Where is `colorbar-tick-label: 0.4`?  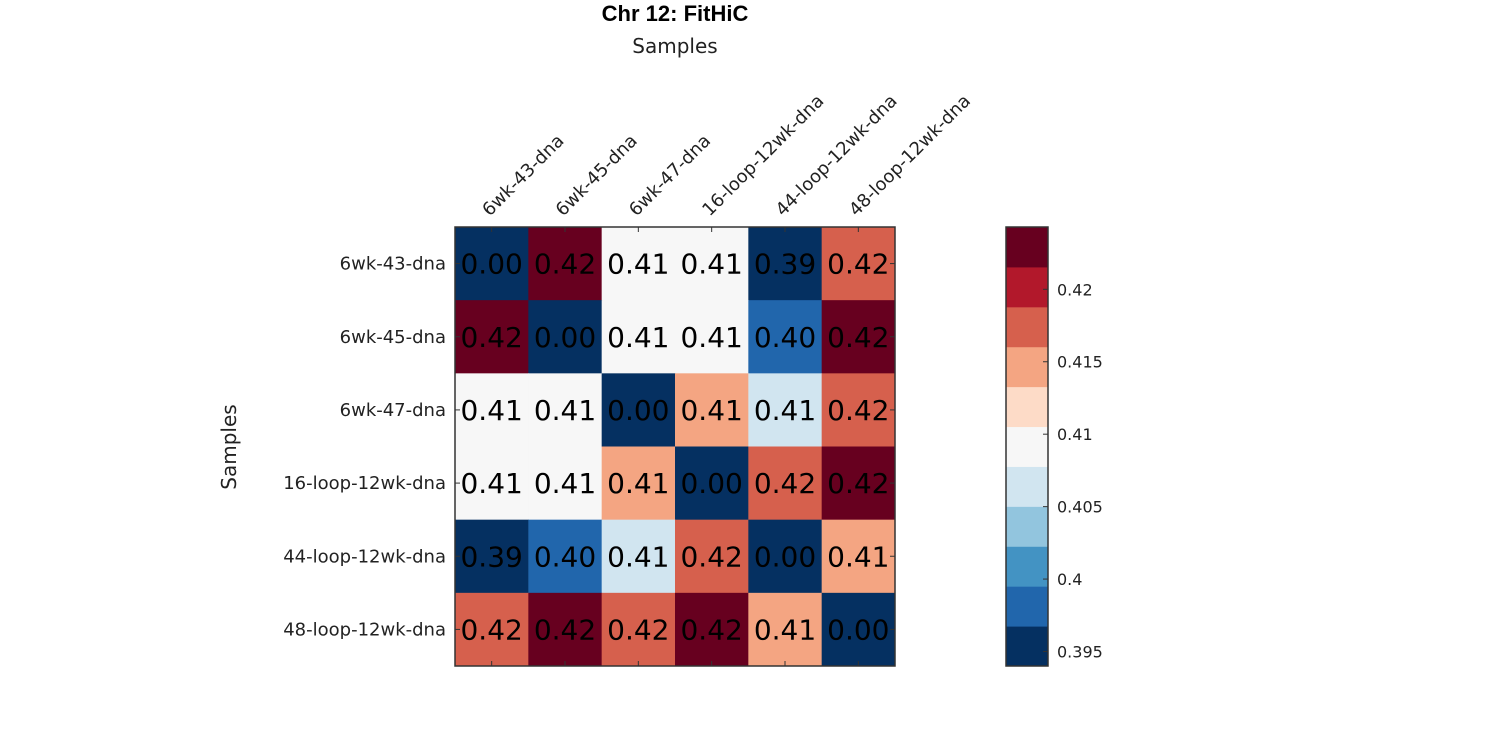 colorbar-tick-label: 0.4 is located at coordinates (1069, 579).